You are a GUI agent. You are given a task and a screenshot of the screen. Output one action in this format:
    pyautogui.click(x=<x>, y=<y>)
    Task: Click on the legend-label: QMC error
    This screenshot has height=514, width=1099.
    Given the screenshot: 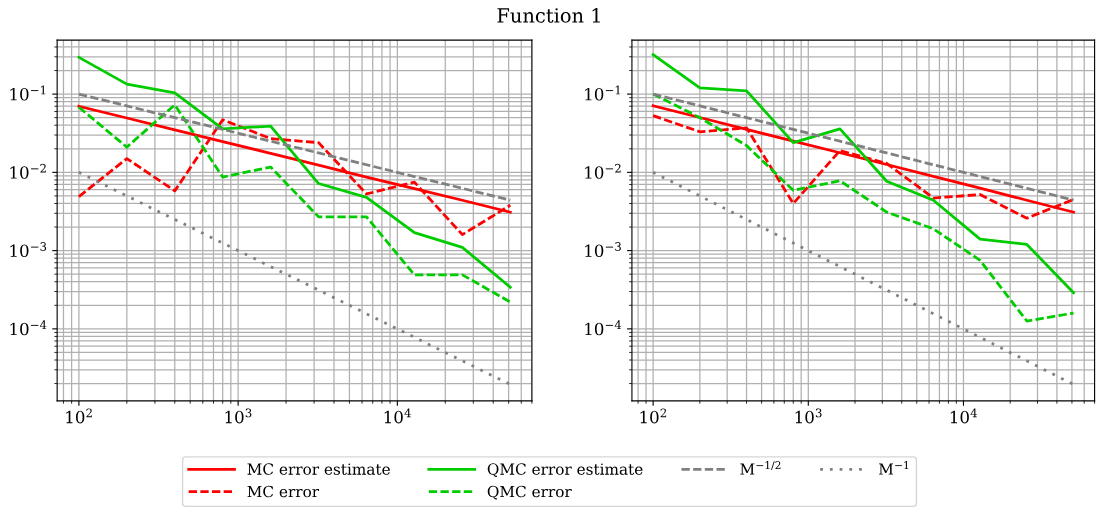 What is the action you would take?
    pyautogui.click(x=529, y=492)
    